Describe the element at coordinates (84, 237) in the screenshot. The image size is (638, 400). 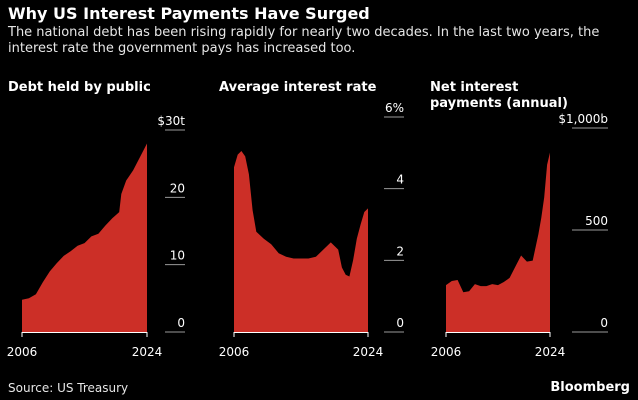
I see `area-series-debt` at that location.